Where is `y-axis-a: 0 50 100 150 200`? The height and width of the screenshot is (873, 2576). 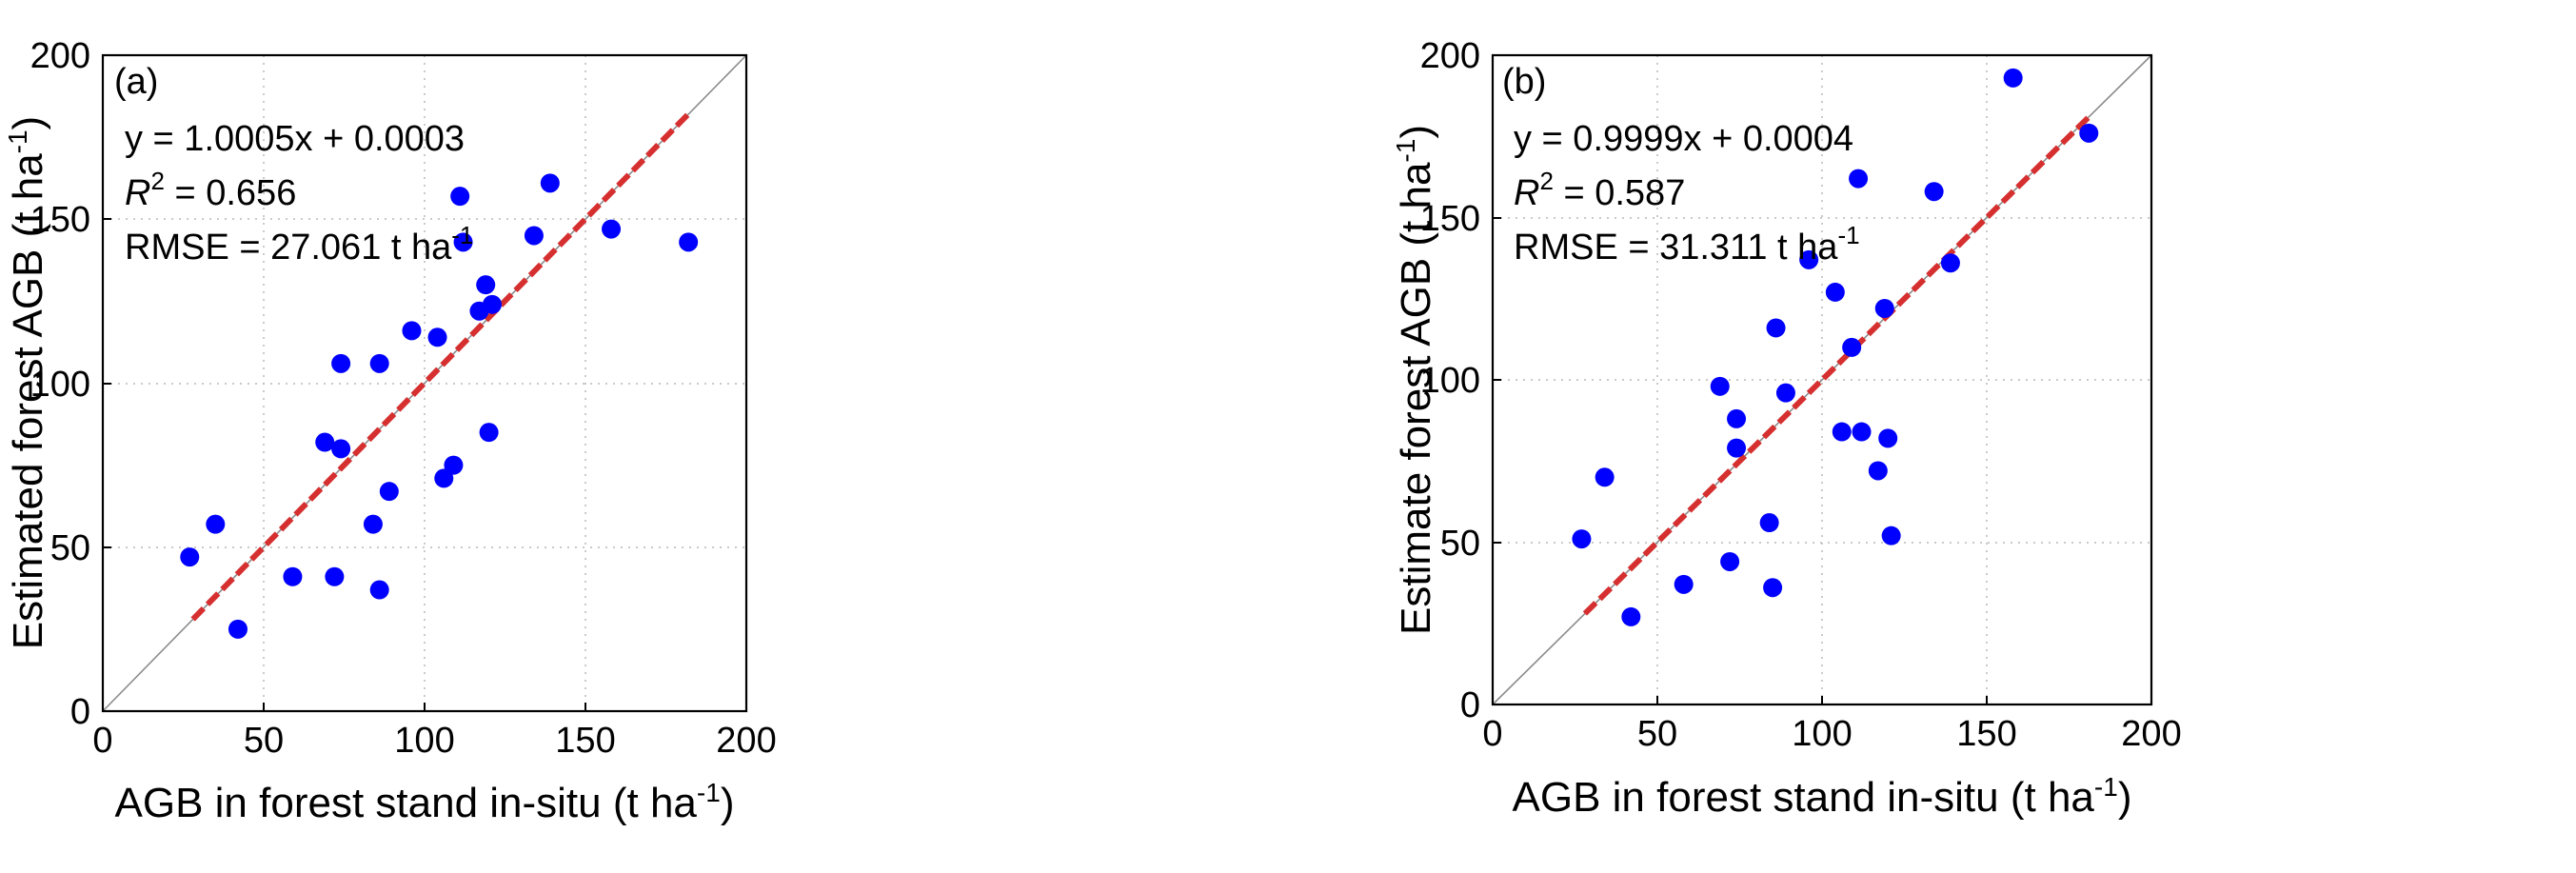 y-axis-a: 0 50 100 150 200 is located at coordinates (70, 384).